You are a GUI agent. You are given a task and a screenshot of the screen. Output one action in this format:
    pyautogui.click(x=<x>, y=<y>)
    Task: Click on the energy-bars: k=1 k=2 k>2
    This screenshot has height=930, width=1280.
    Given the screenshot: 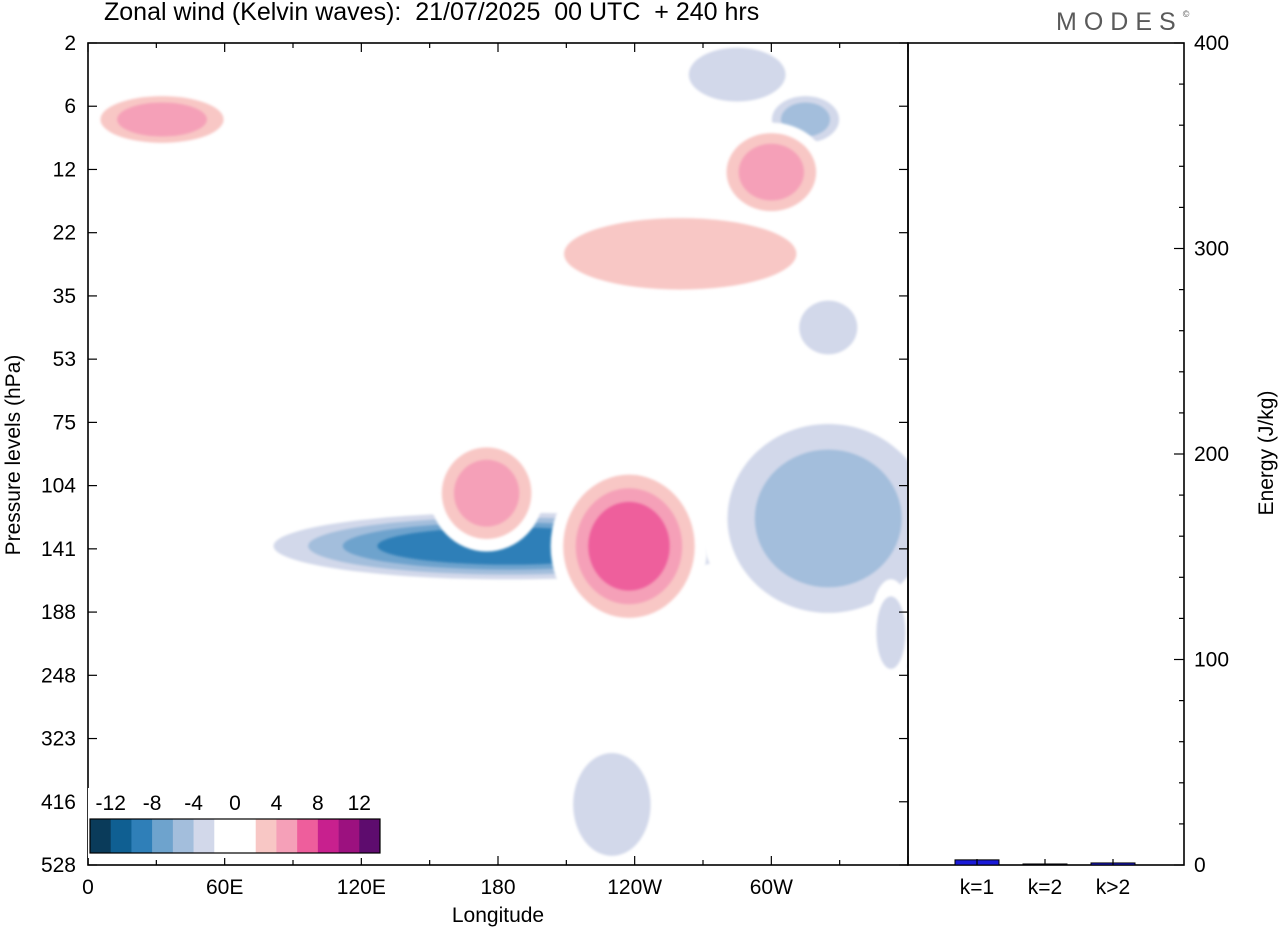 What is the action you would take?
    pyautogui.click(x=1045, y=879)
    